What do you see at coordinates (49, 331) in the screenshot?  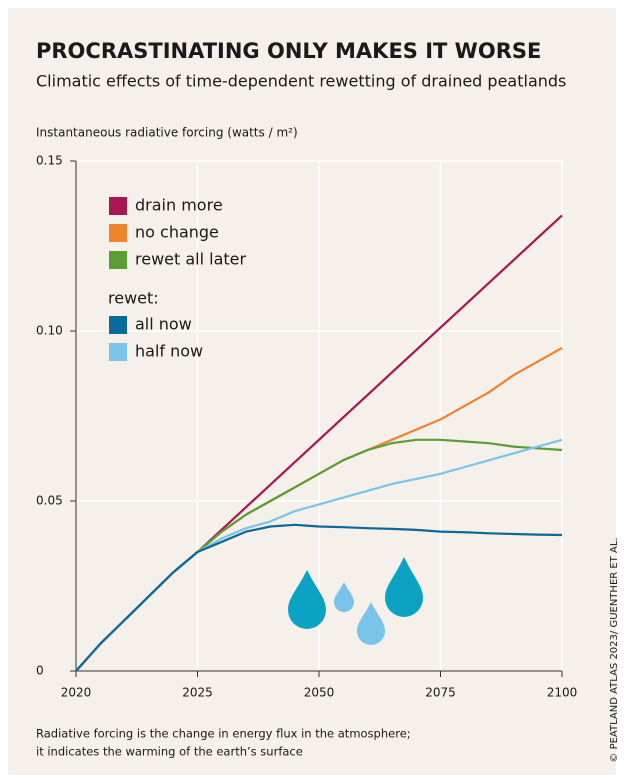 I see `y-tick-label: 0.10` at bounding box center [49, 331].